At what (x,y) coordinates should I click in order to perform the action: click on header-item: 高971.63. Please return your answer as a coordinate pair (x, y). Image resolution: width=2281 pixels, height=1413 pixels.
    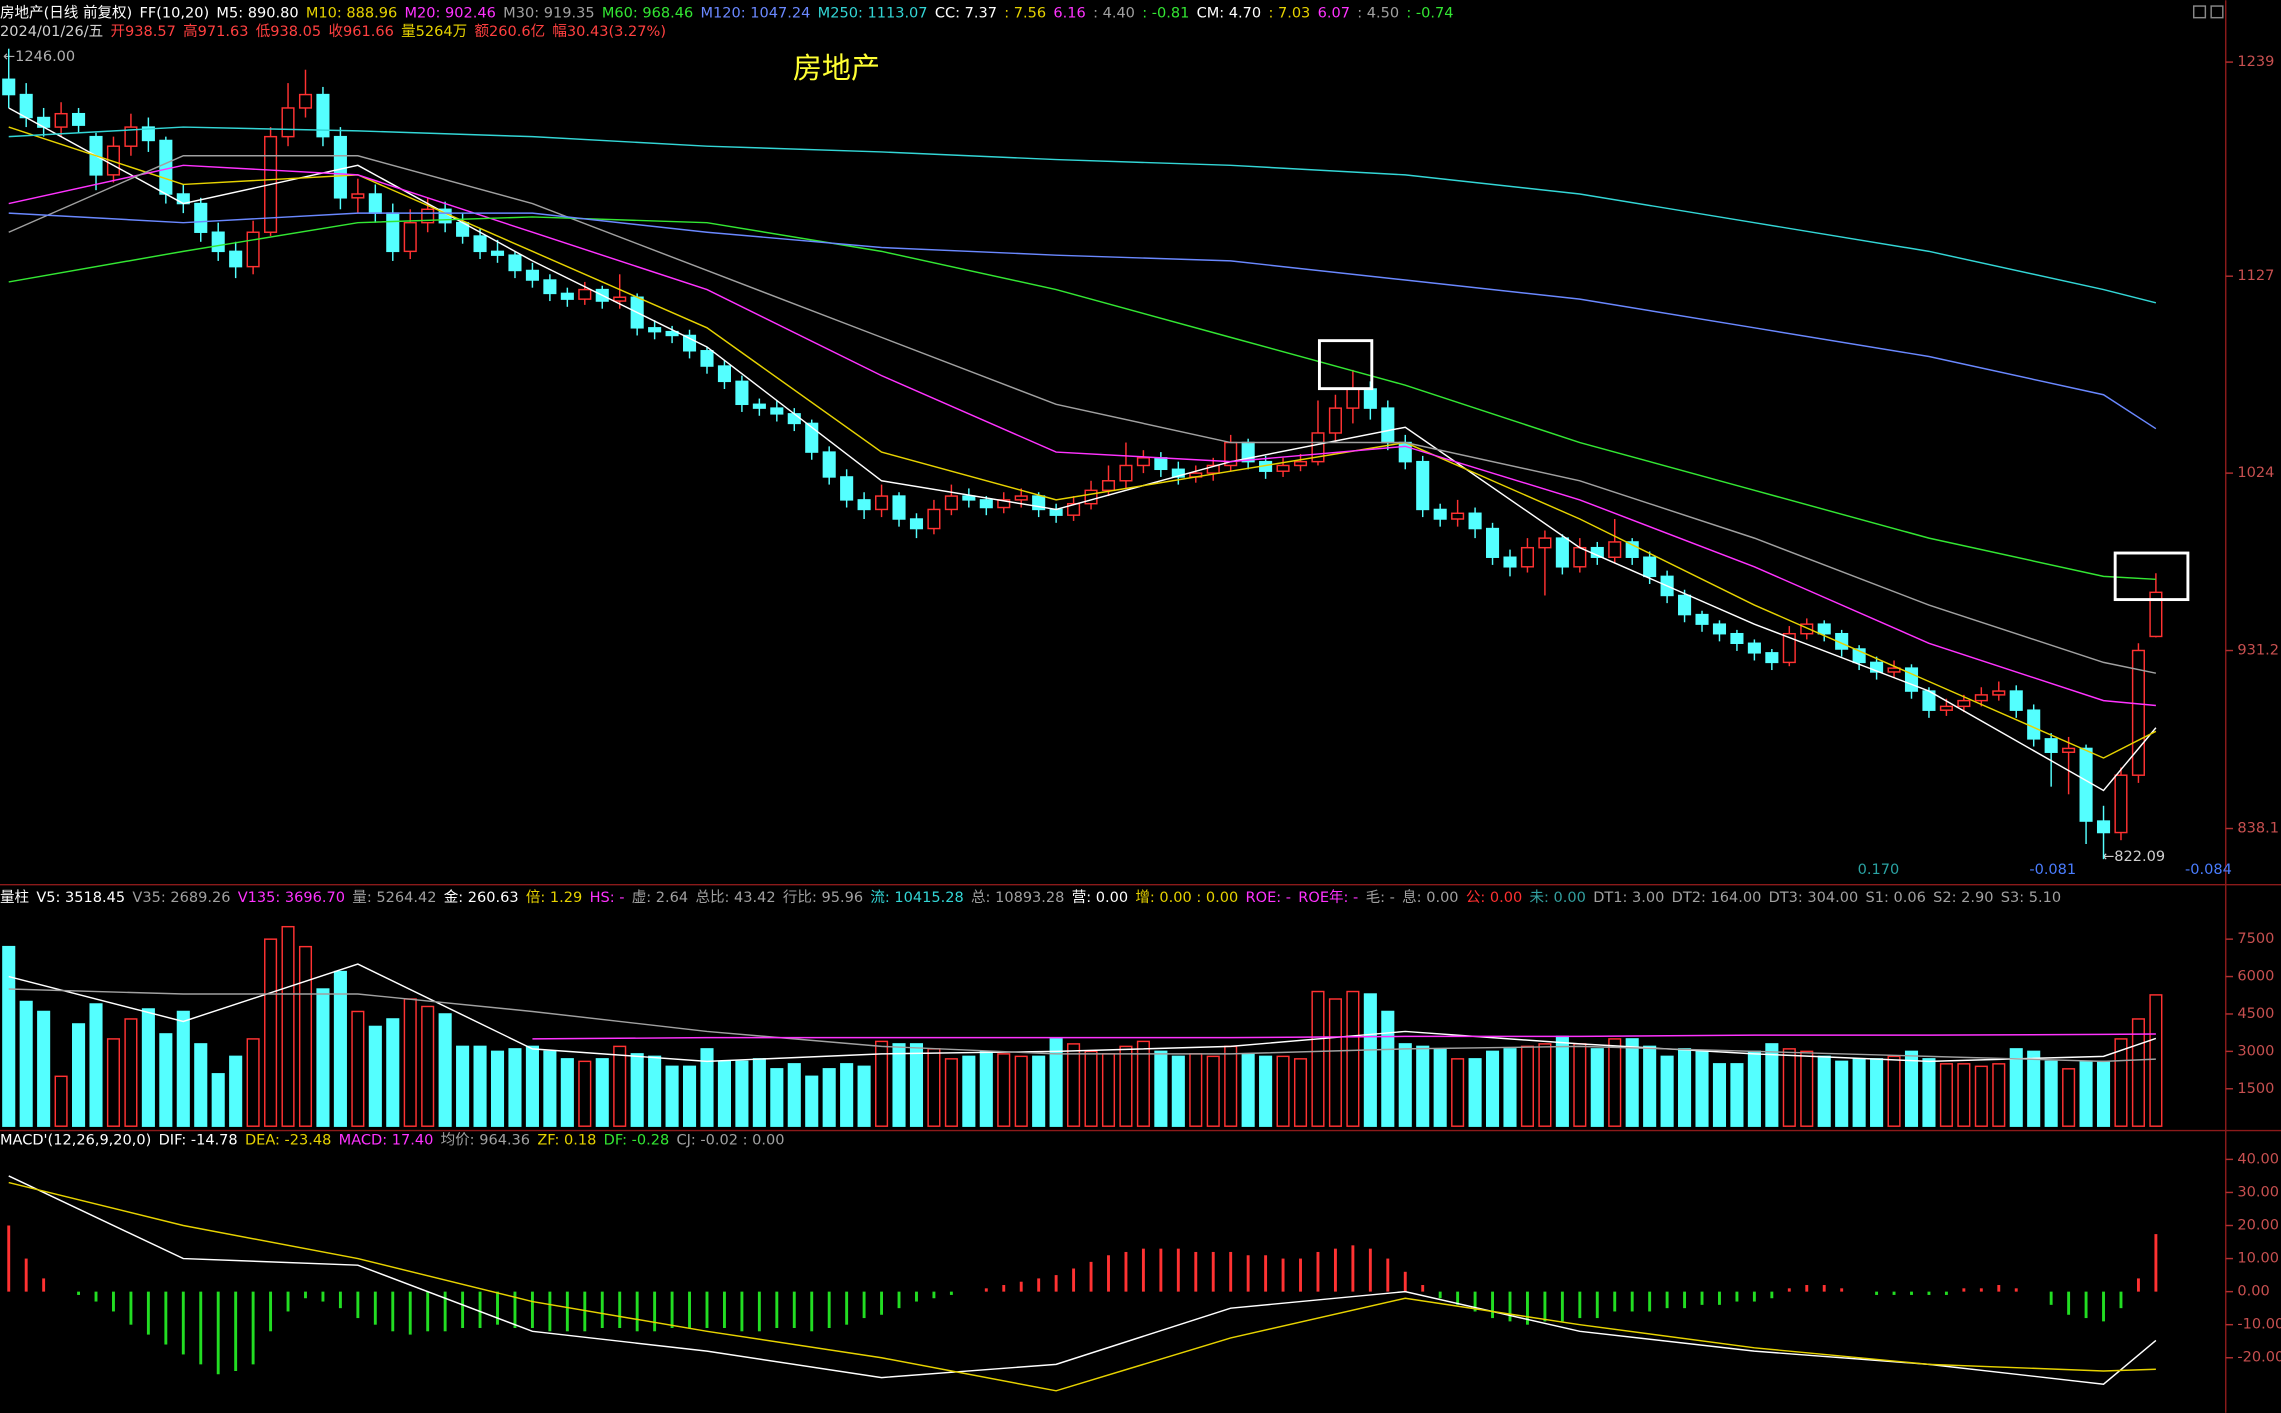
    Looking at the image, I should click on (215, 31).